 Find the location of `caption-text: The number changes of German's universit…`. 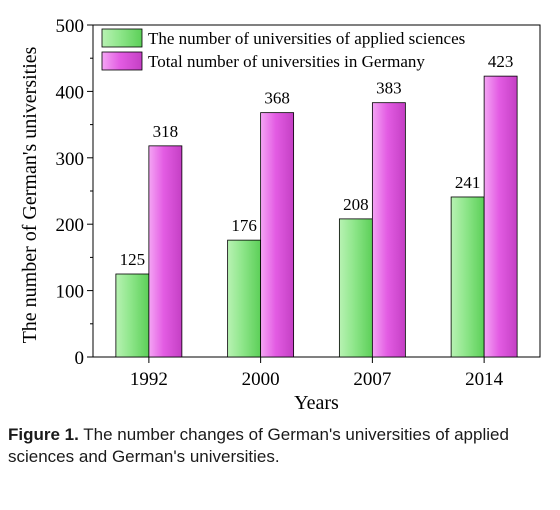

caption-text: The number changes of German's universit… is located at coordinates (258, 445).